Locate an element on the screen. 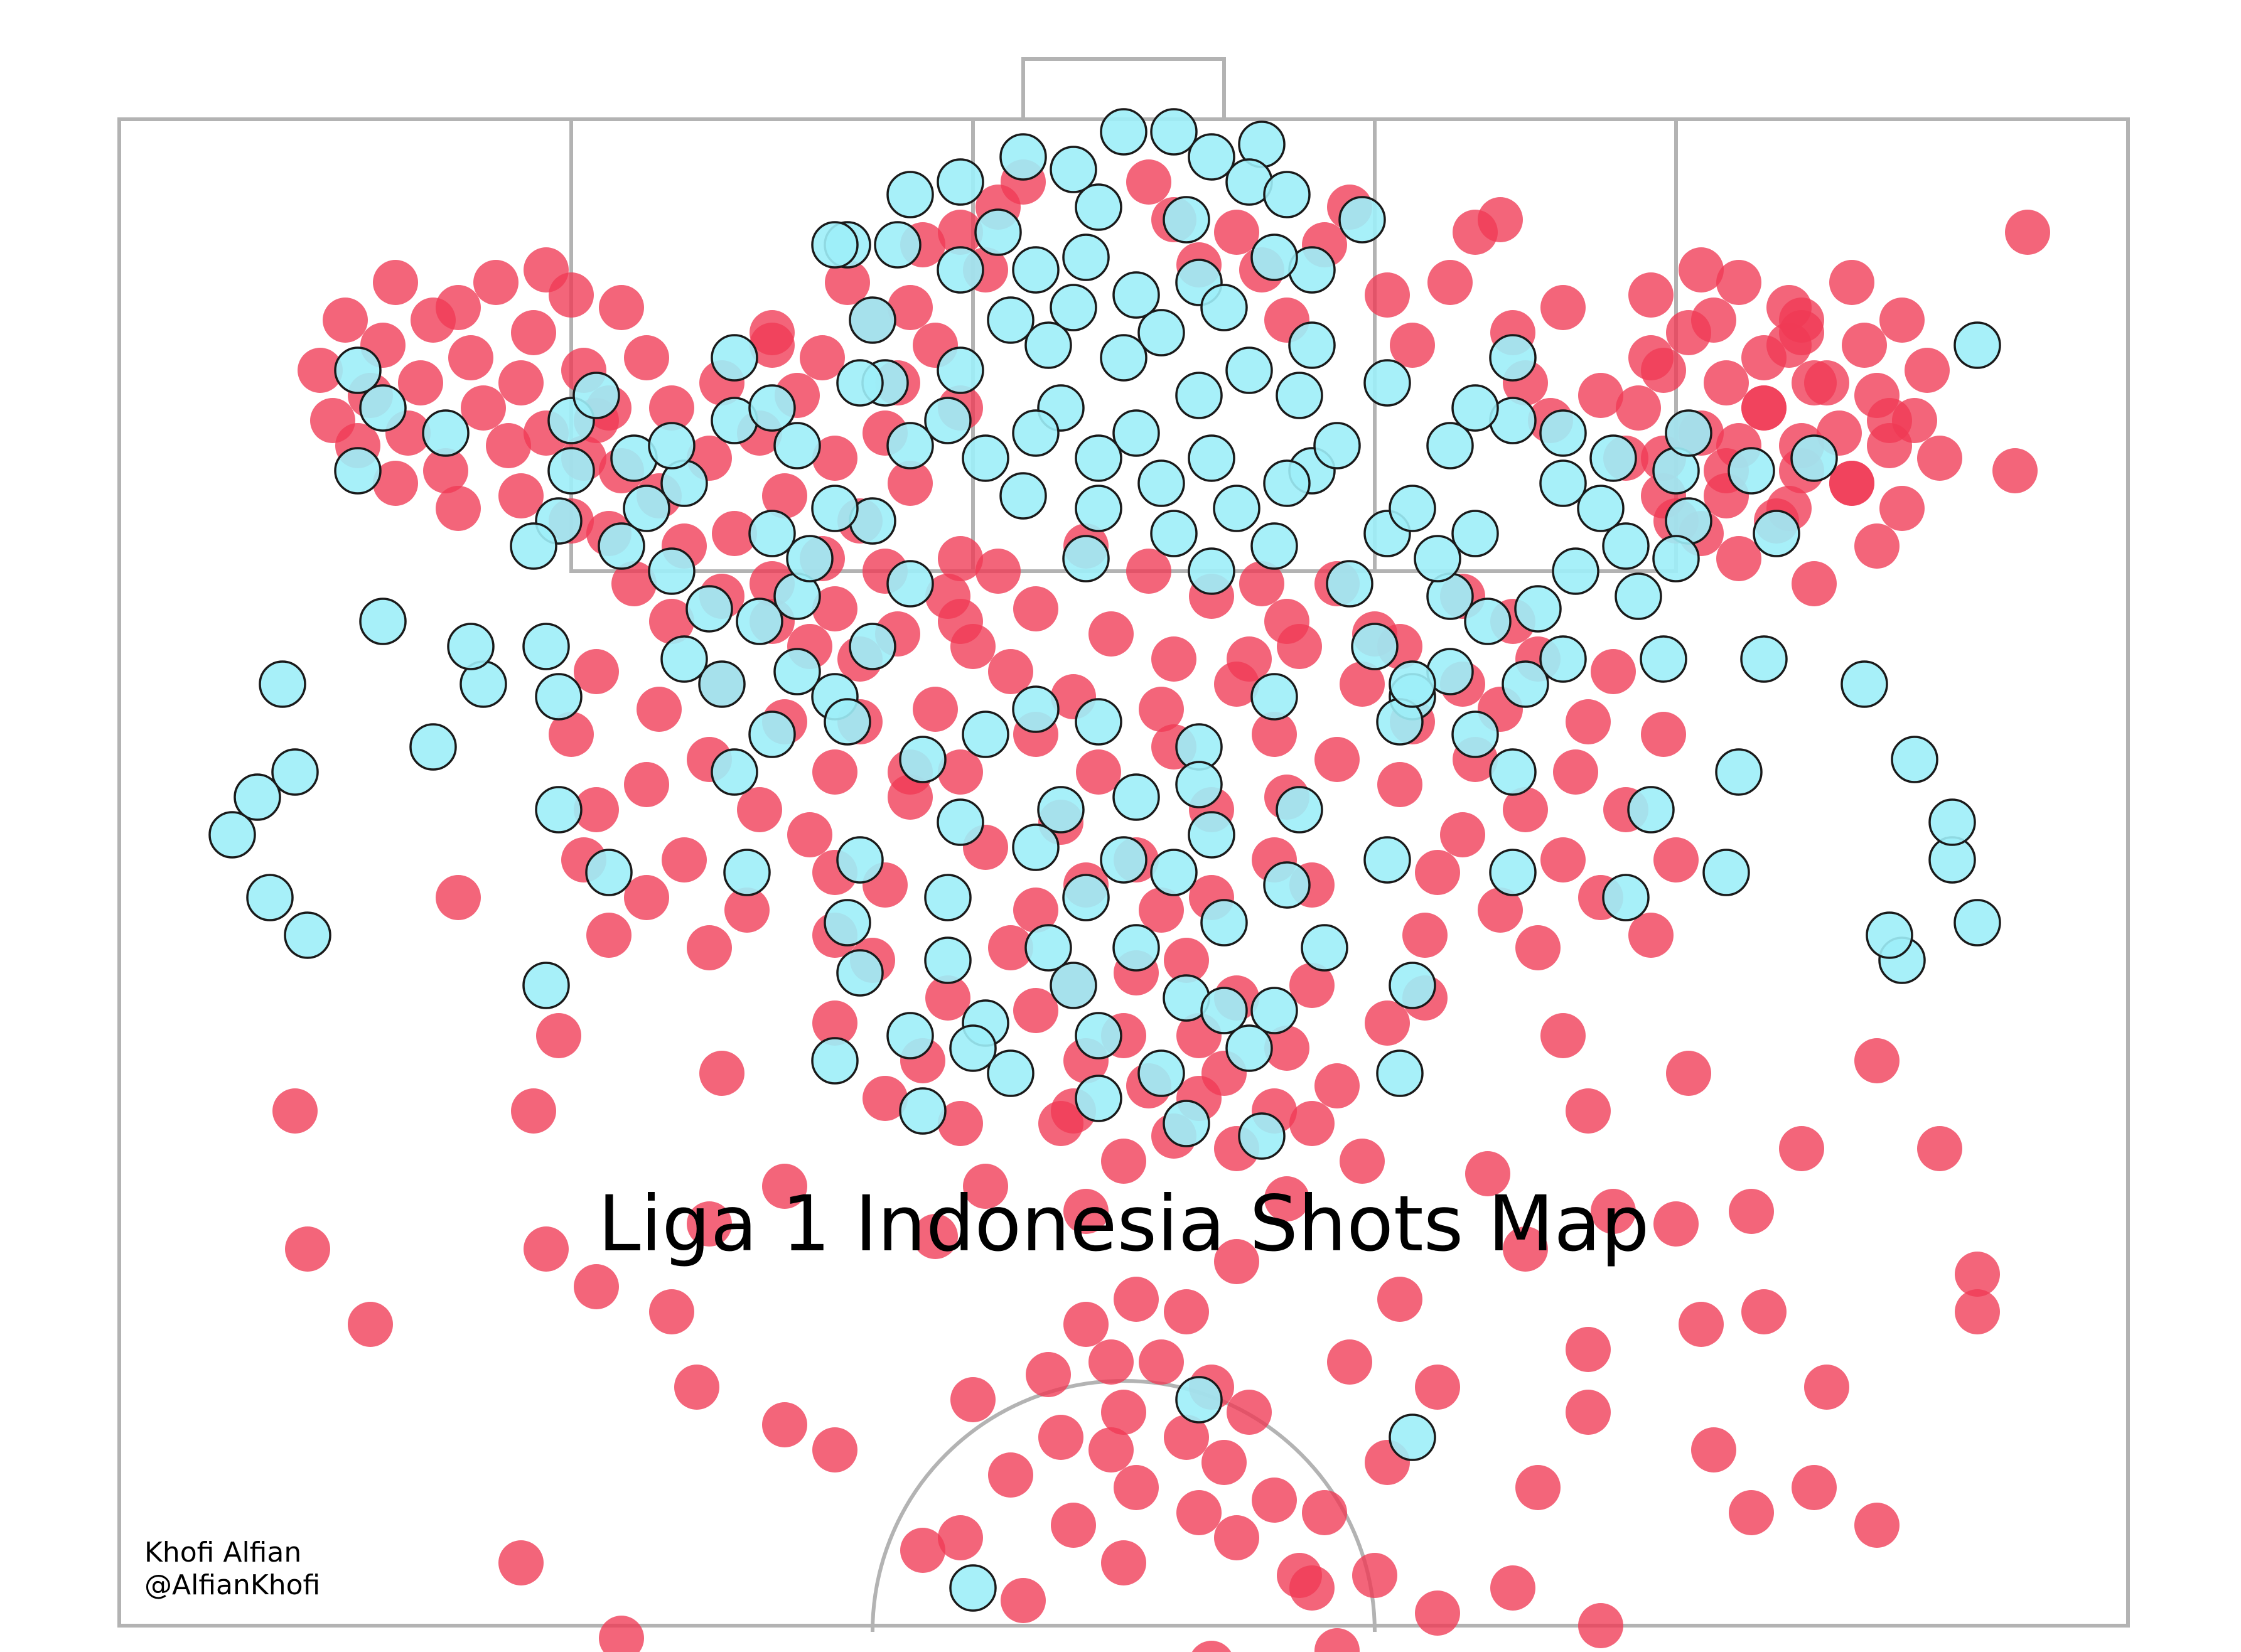  credit-author: Khofi Alfian is located at coordinates (222, 1553).